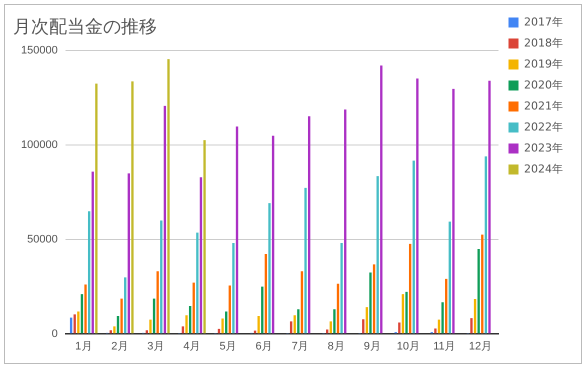  What do you see at coordinates (544, 43) in the screenshot?
I see `legend-label: 2018年` at bounding box center [544, 43].